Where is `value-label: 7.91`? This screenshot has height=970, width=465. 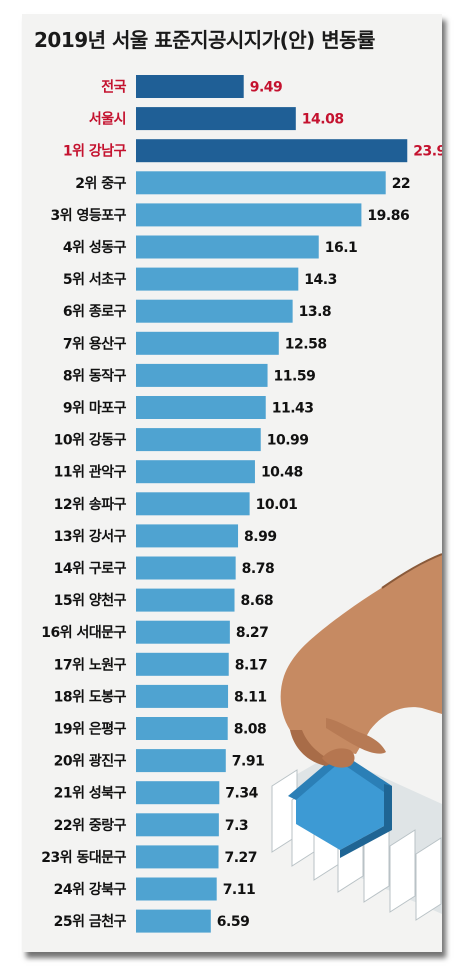
value-label: 7.91 is located at coordinates (248, 762).